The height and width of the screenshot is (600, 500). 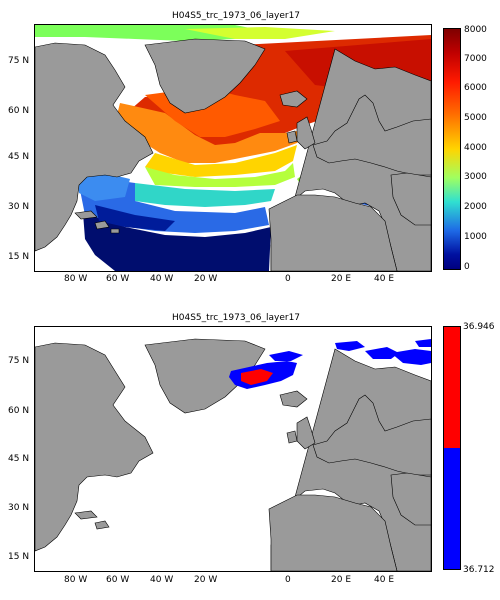 I want to click on bottom-lon-label-40w: 40 W, so click(x=162, y=580).